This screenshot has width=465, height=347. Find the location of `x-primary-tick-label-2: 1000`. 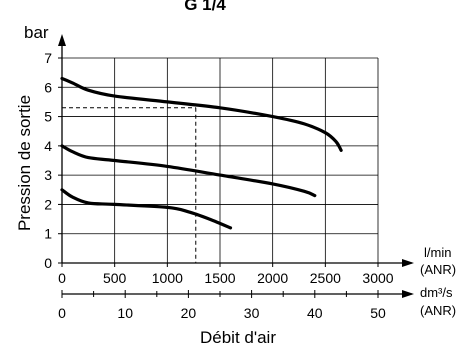

x-primary-tick-label-2: 1000 is located at coordinates (167, 278).